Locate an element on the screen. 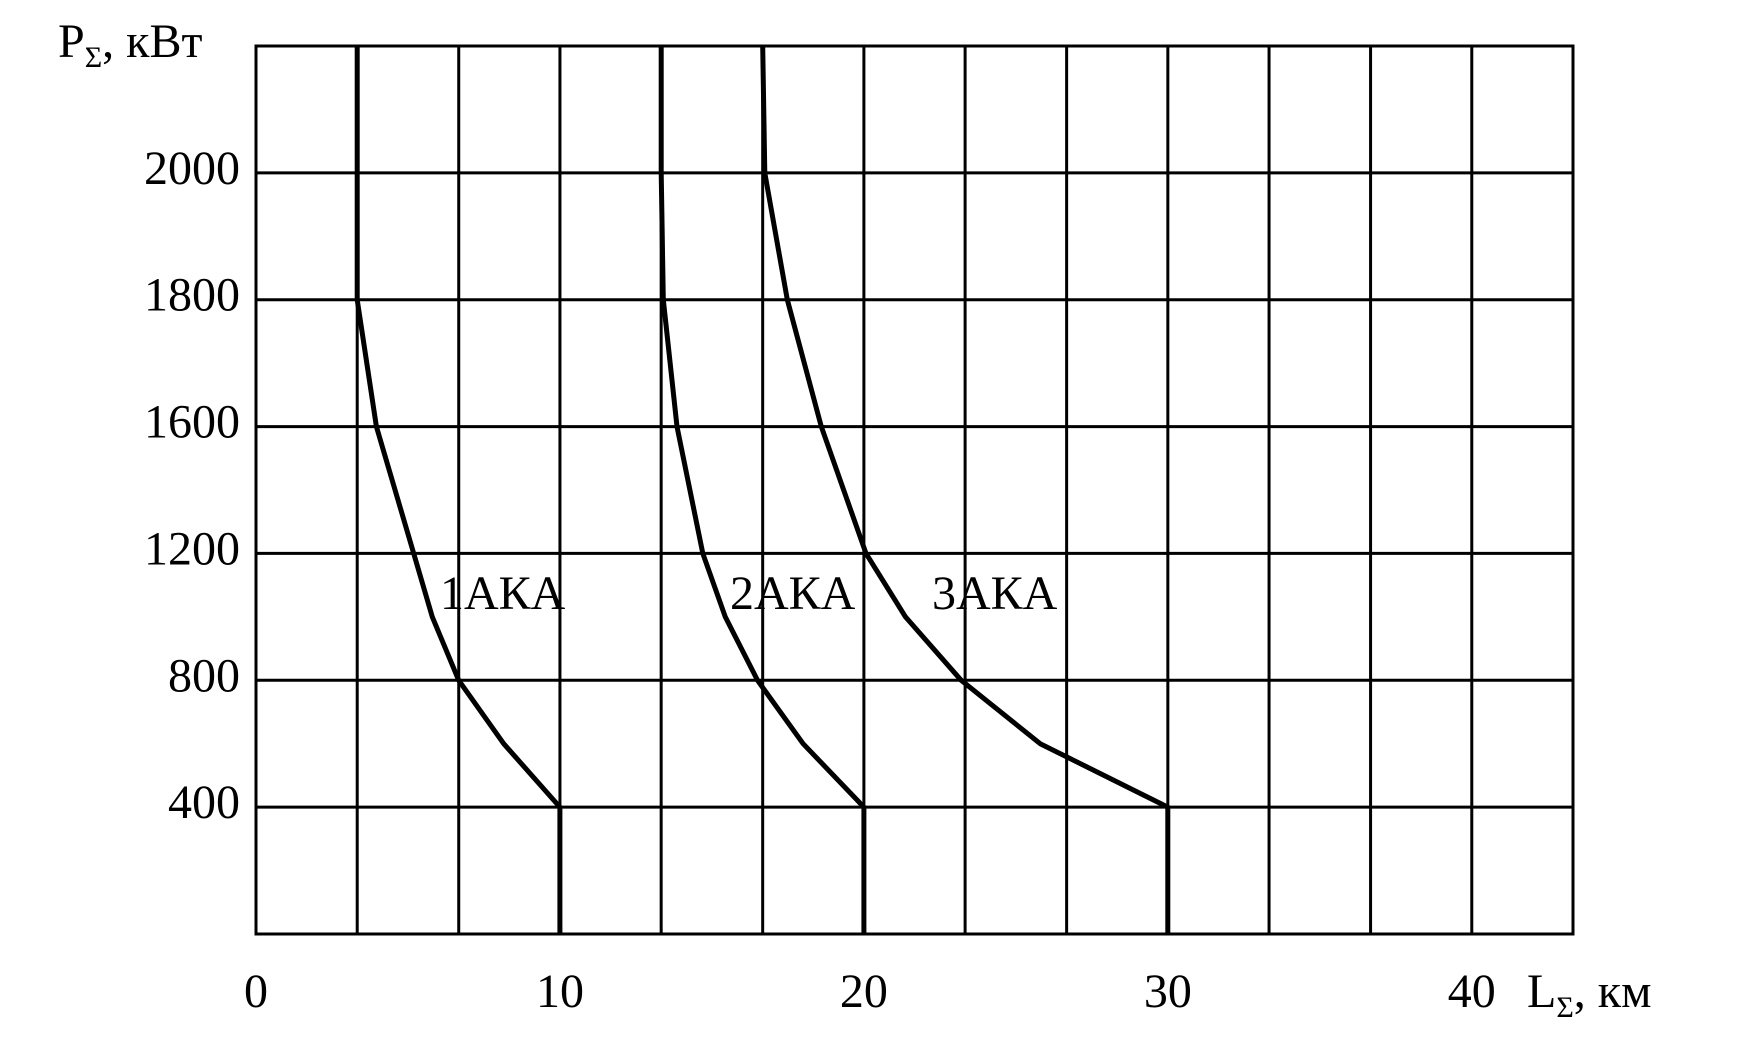  x-tick-label: 40 is located at coordinates (1472, 991).